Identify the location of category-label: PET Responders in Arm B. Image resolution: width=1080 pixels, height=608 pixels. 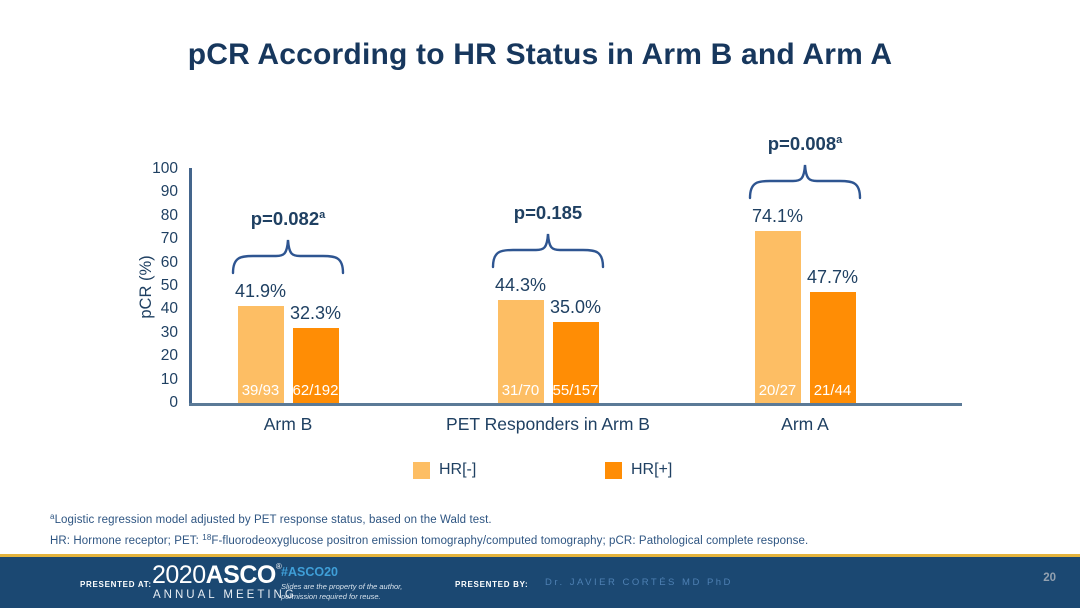
(548, 424).